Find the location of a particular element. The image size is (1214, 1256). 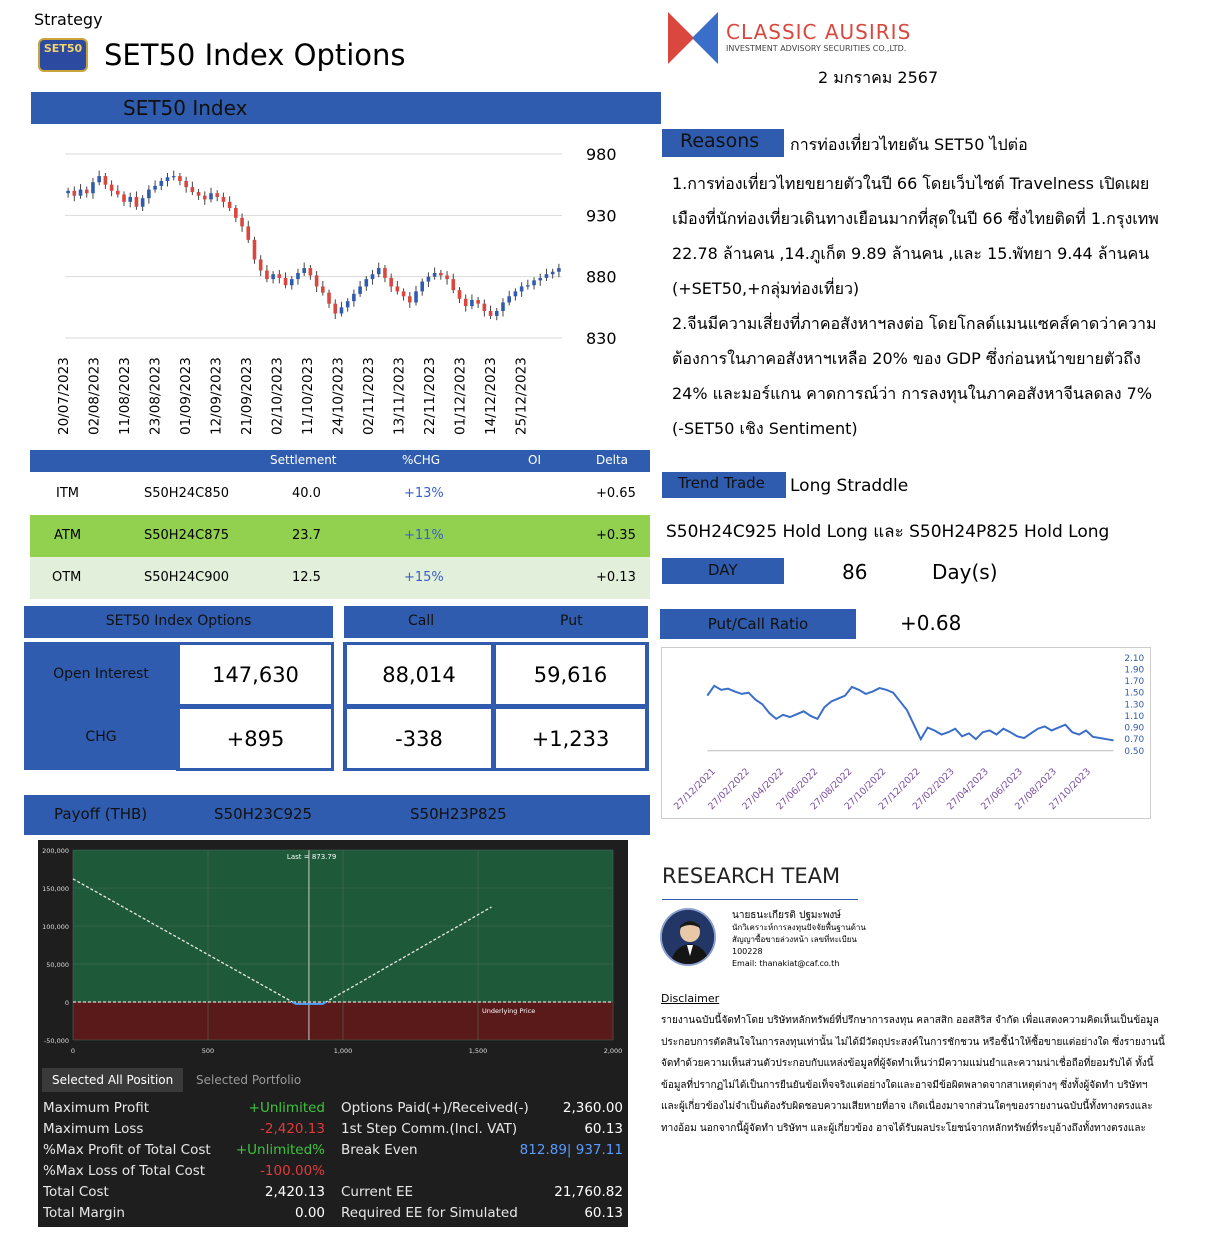

chg: +13% is located at coordinates (424, 493).